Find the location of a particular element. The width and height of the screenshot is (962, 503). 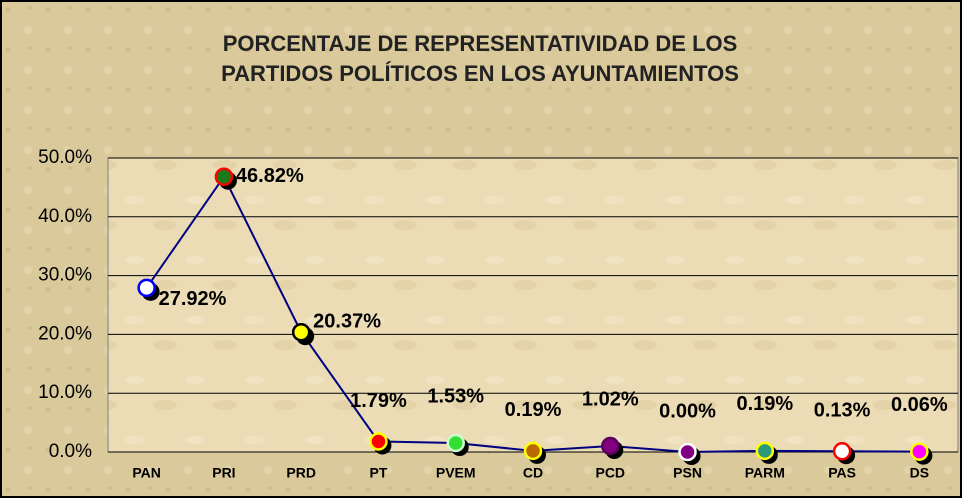

y-tick-label: 20.0% is located at coordinates (65, 333).